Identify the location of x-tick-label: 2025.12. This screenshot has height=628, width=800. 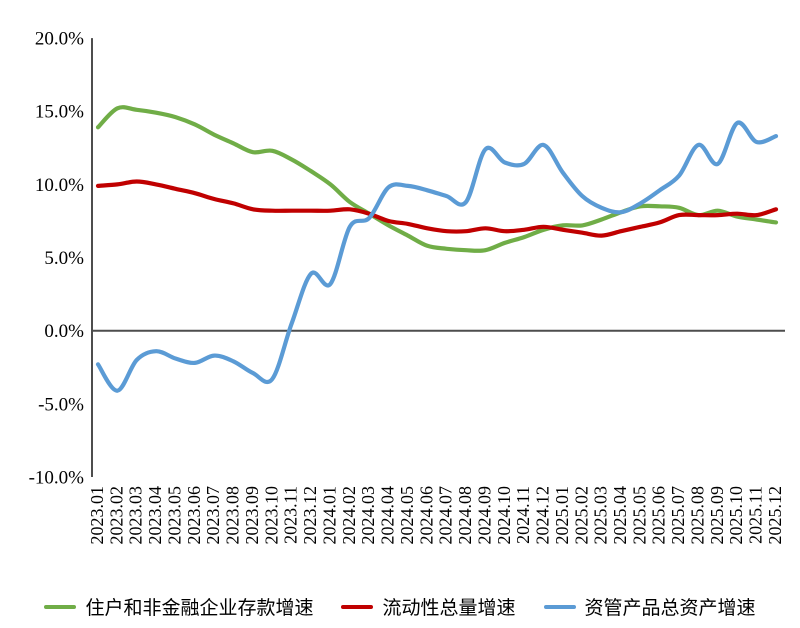
(775, 515).